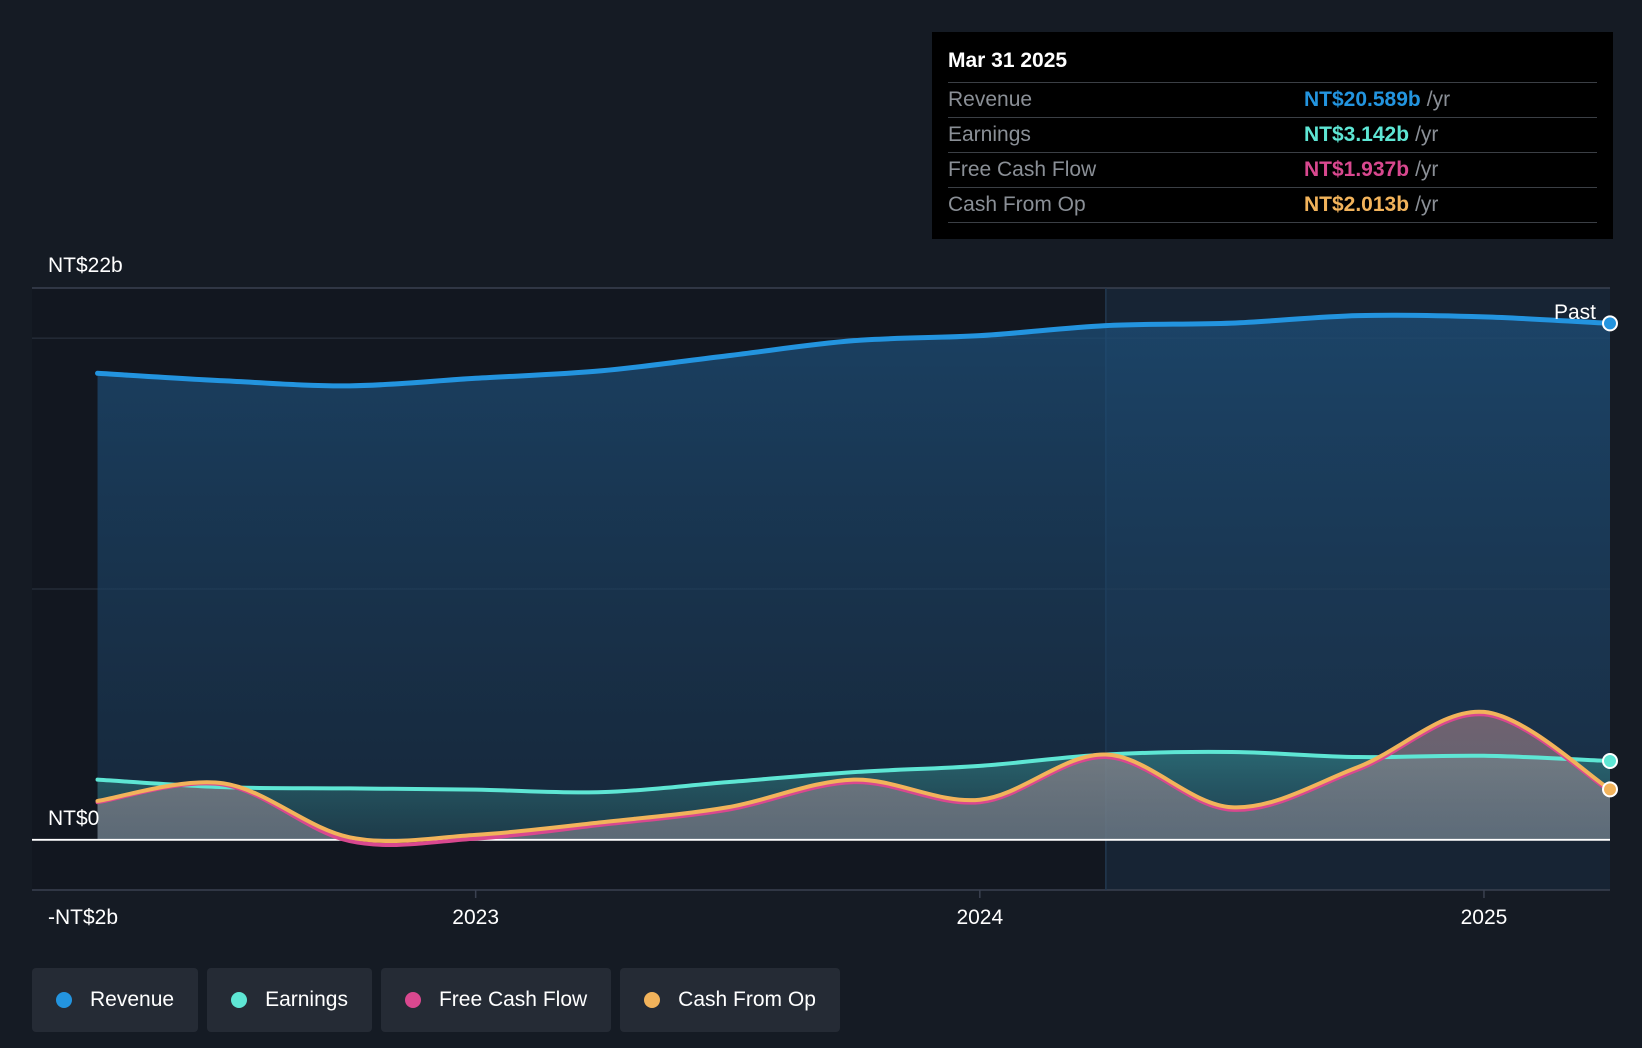 This screenshot has height=1048, width=1642. What do you see at coordinates (747, 999) in the screenshot?
I see `legend-label: Cash From Op` at bounding box center [747, 999].